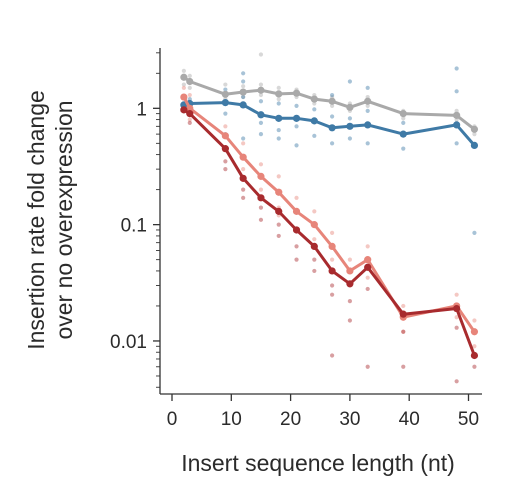 Image resolution: width=527 pixels, height=484 pixels. What do you see at coordinates (468, 419) in the screenshot?
I see `x-tick-label: 50` at bounding box center [468, 419].